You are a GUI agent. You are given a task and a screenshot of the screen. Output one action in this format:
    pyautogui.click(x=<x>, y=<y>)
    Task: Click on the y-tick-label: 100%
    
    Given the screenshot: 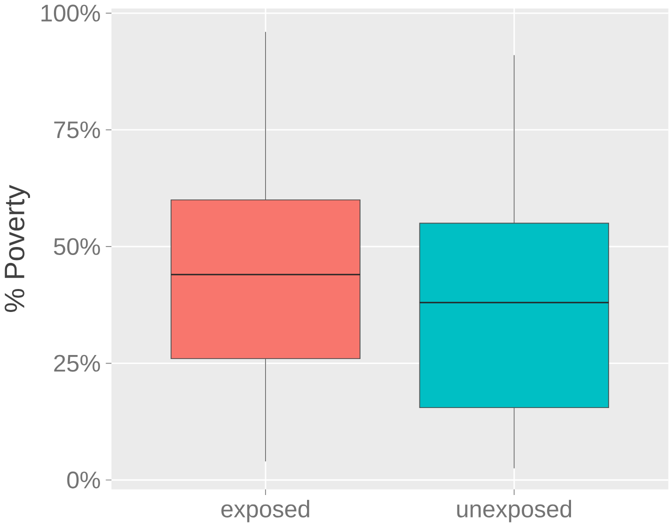 What is the action you would take?
    pyautogui.click(x=71, y=13)
    